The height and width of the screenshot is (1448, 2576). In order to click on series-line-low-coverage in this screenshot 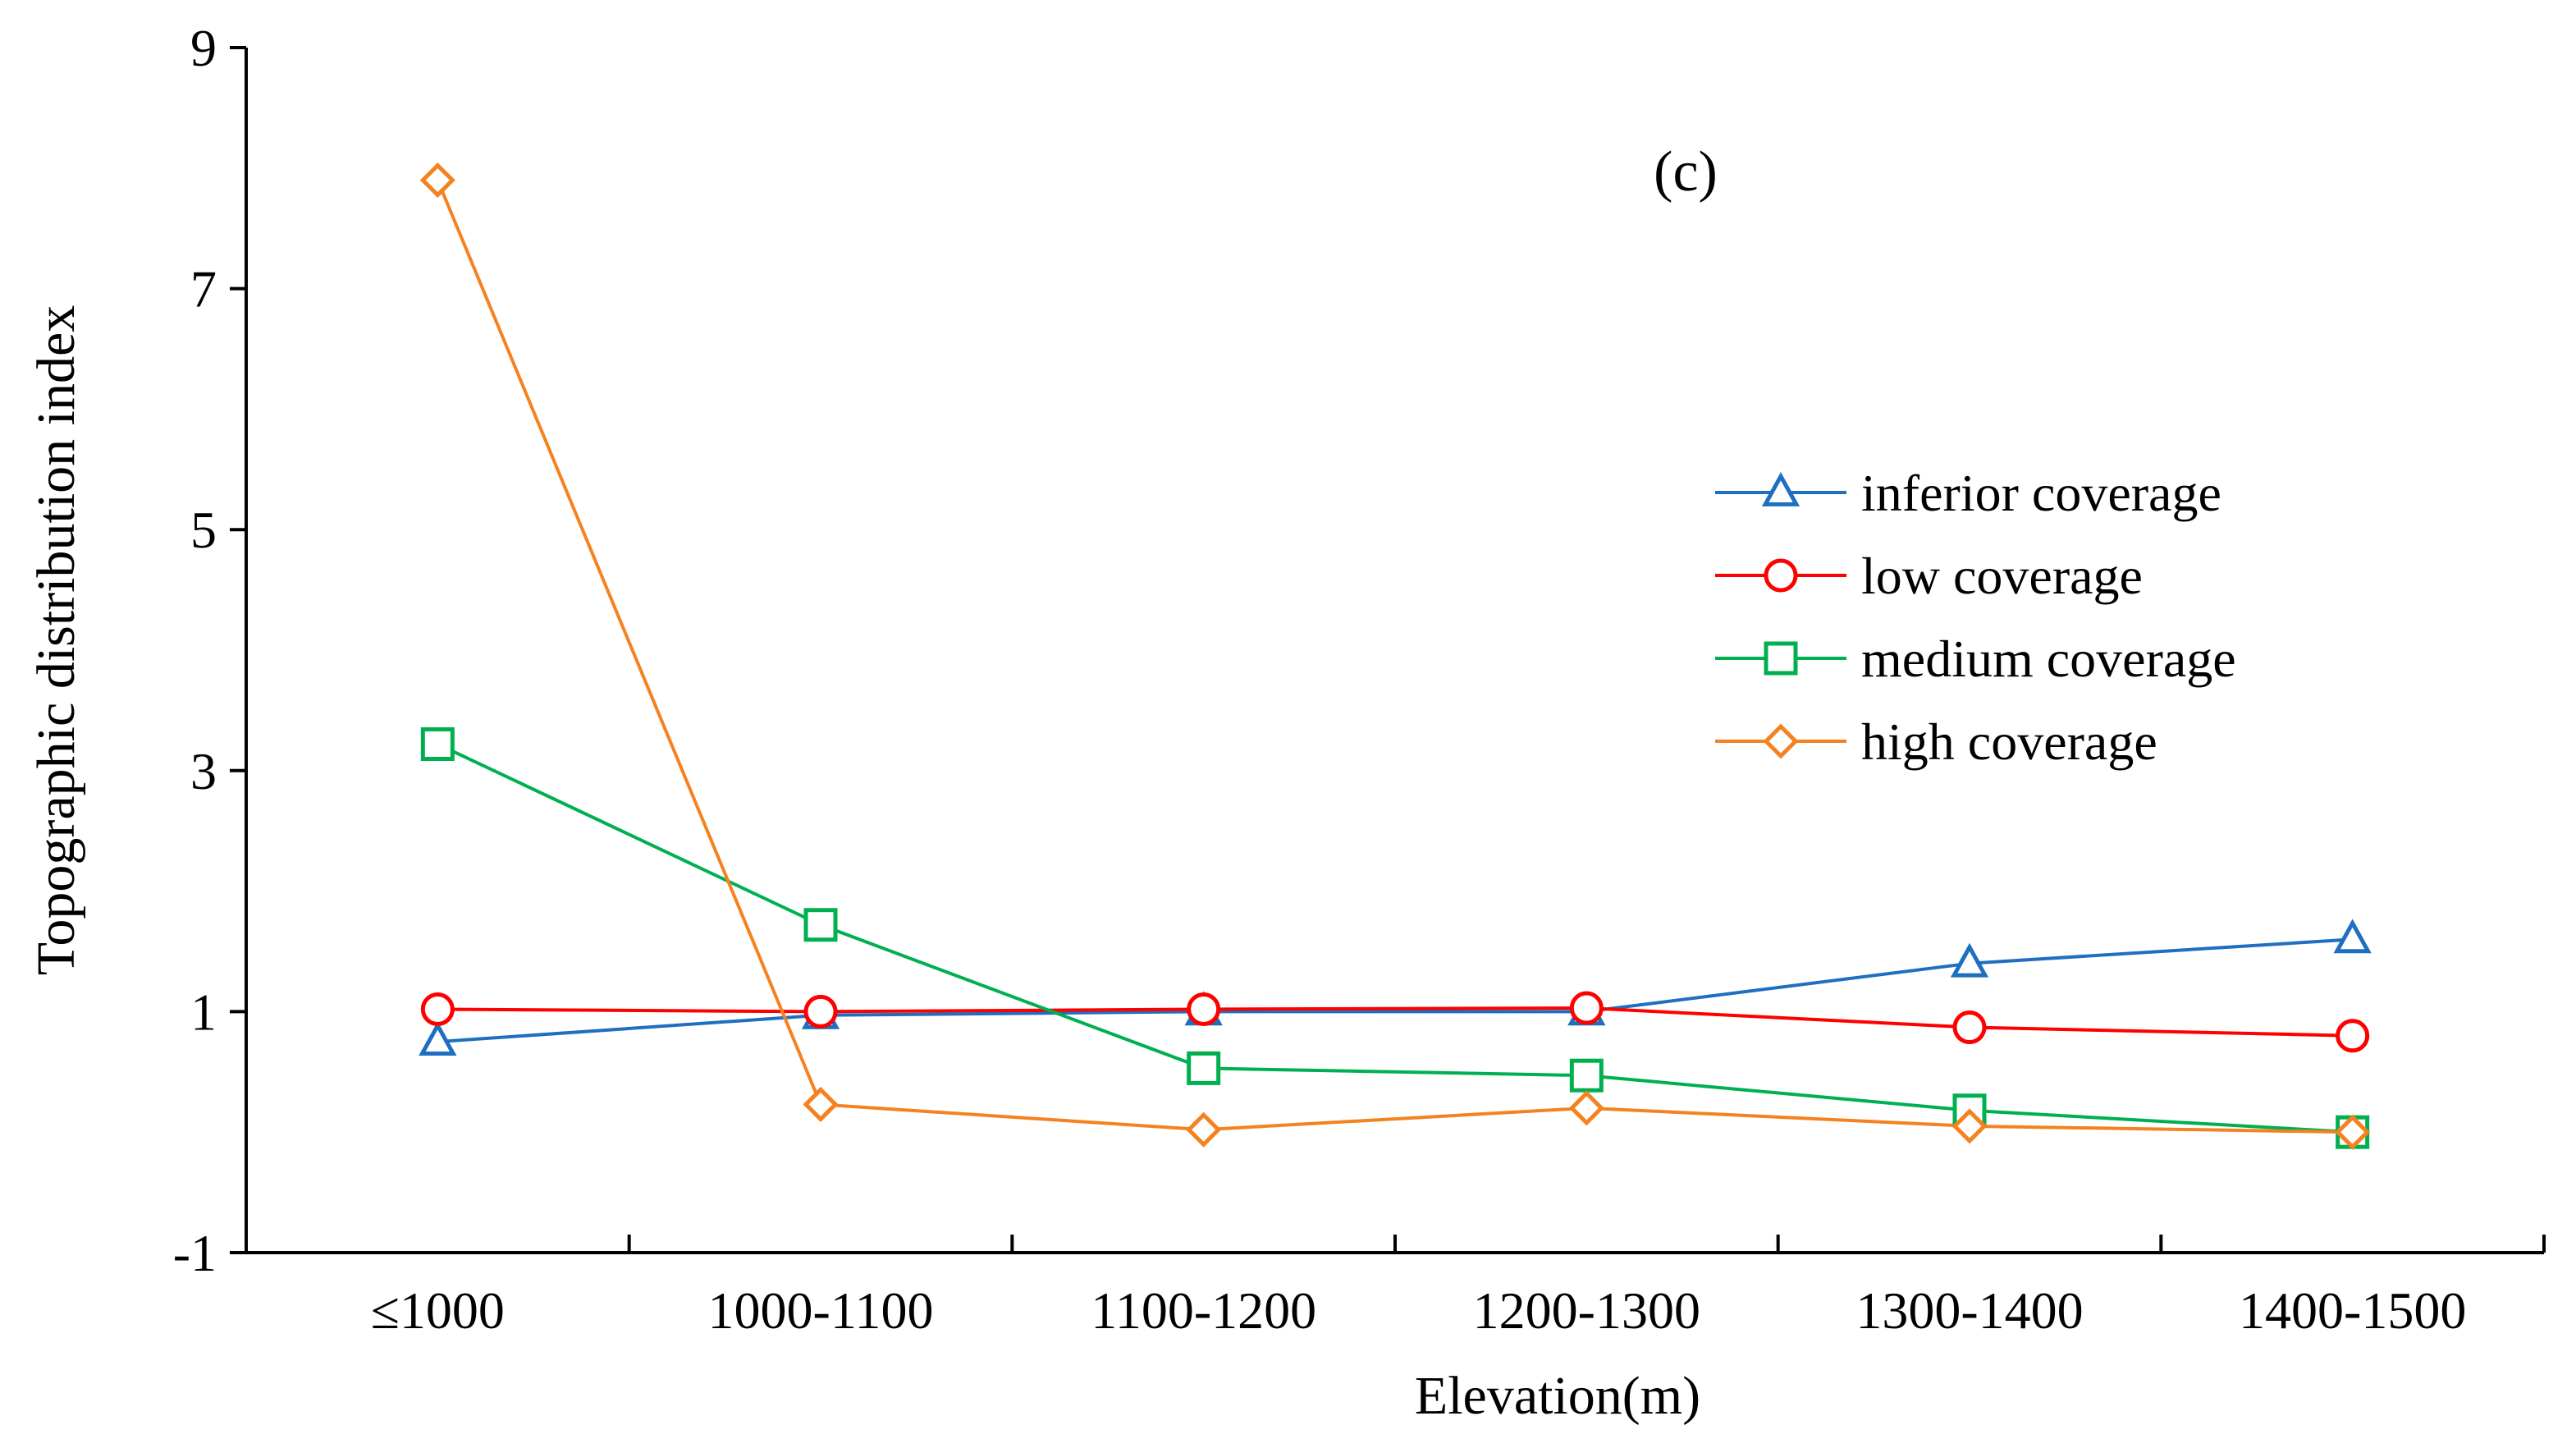, I will do `click(1395, 1022)`.